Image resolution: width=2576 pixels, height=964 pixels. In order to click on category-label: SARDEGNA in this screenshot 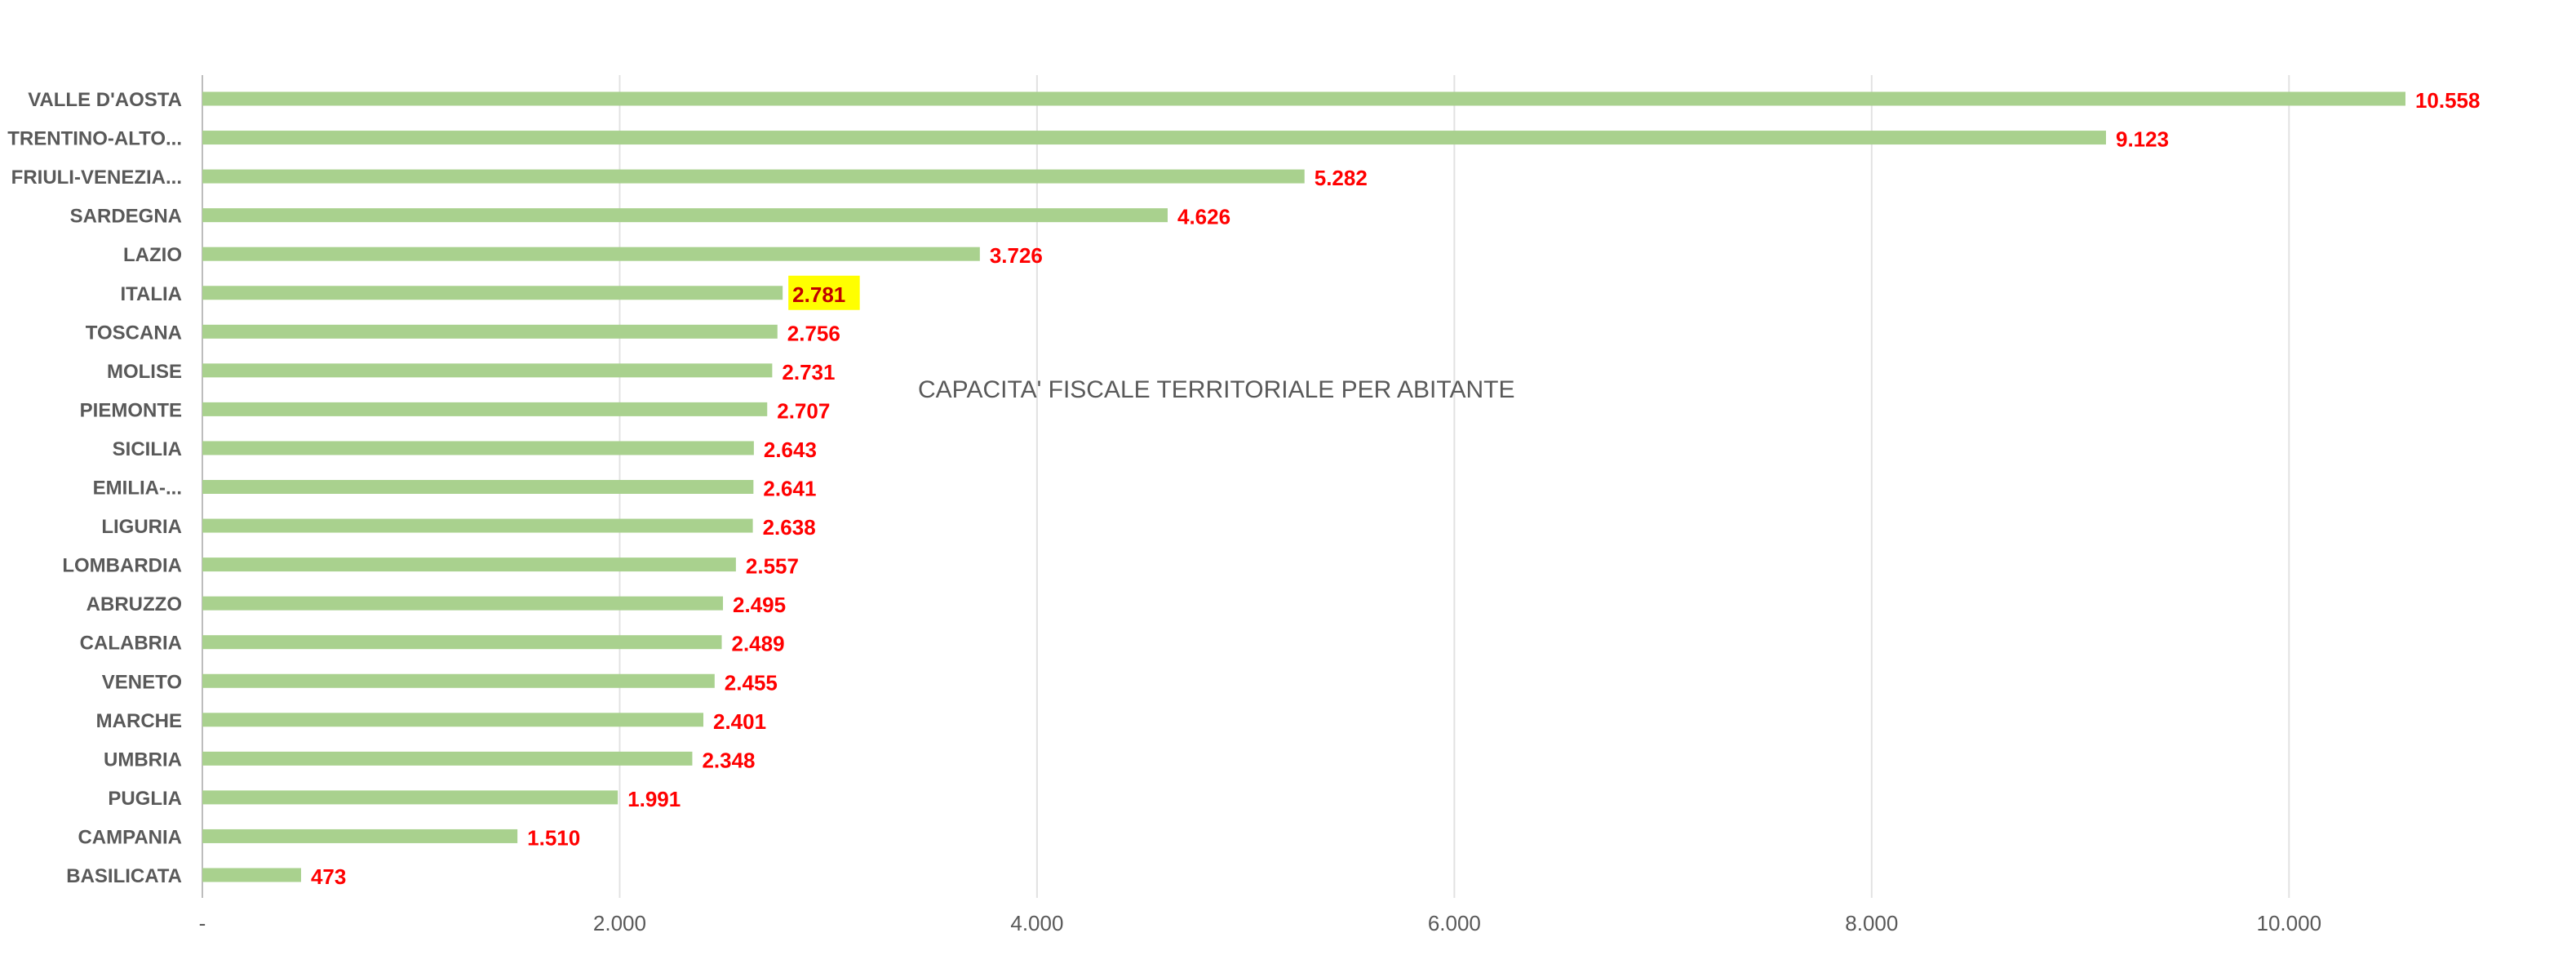, I will do `click(126, 217)`.